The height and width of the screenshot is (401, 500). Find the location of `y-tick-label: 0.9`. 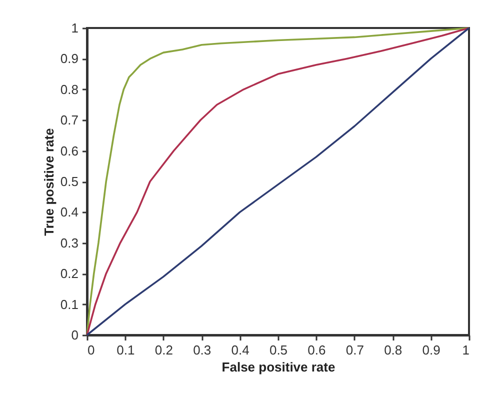

y-tick-label: 0.9 is located at coordinates (69, 58).